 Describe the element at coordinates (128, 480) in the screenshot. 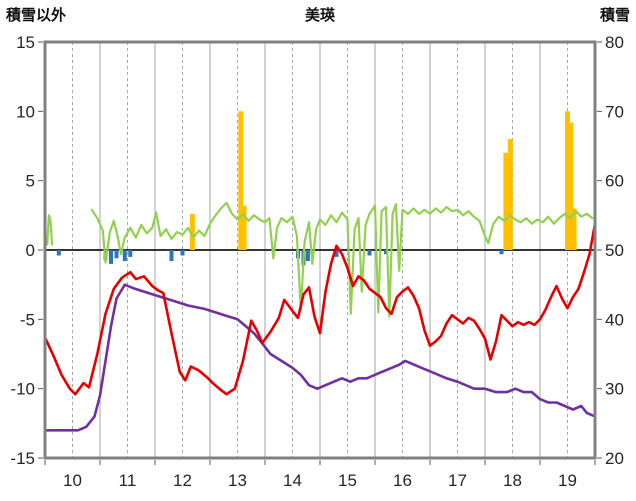

I see `x-axis-tick-label: 11` at that location.